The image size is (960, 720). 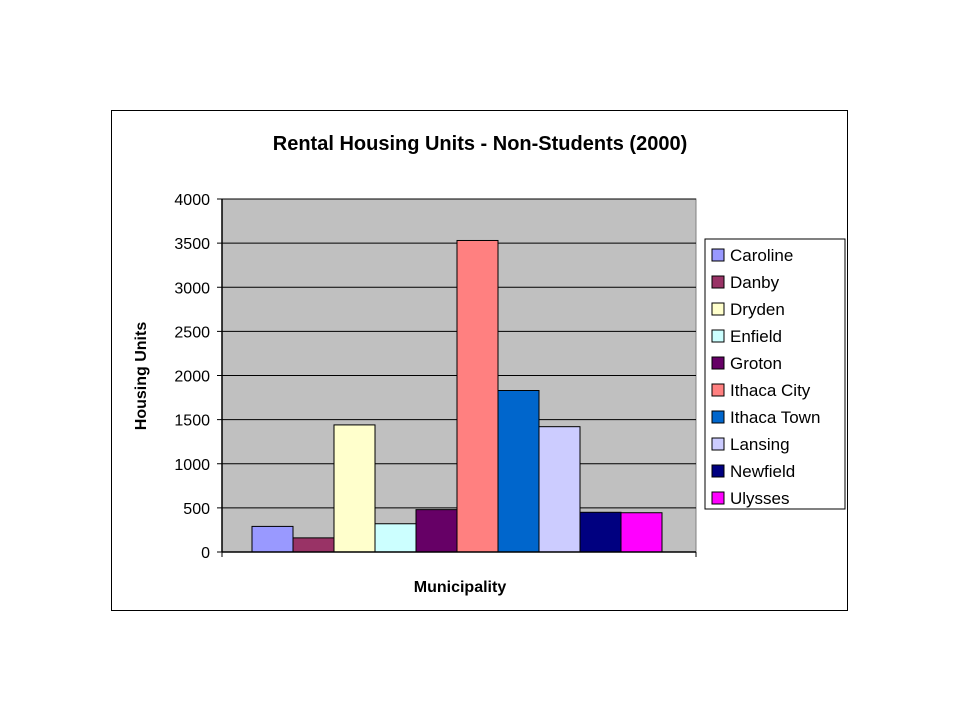 I want to click on bar-dryden, so click(x=354, y=488).